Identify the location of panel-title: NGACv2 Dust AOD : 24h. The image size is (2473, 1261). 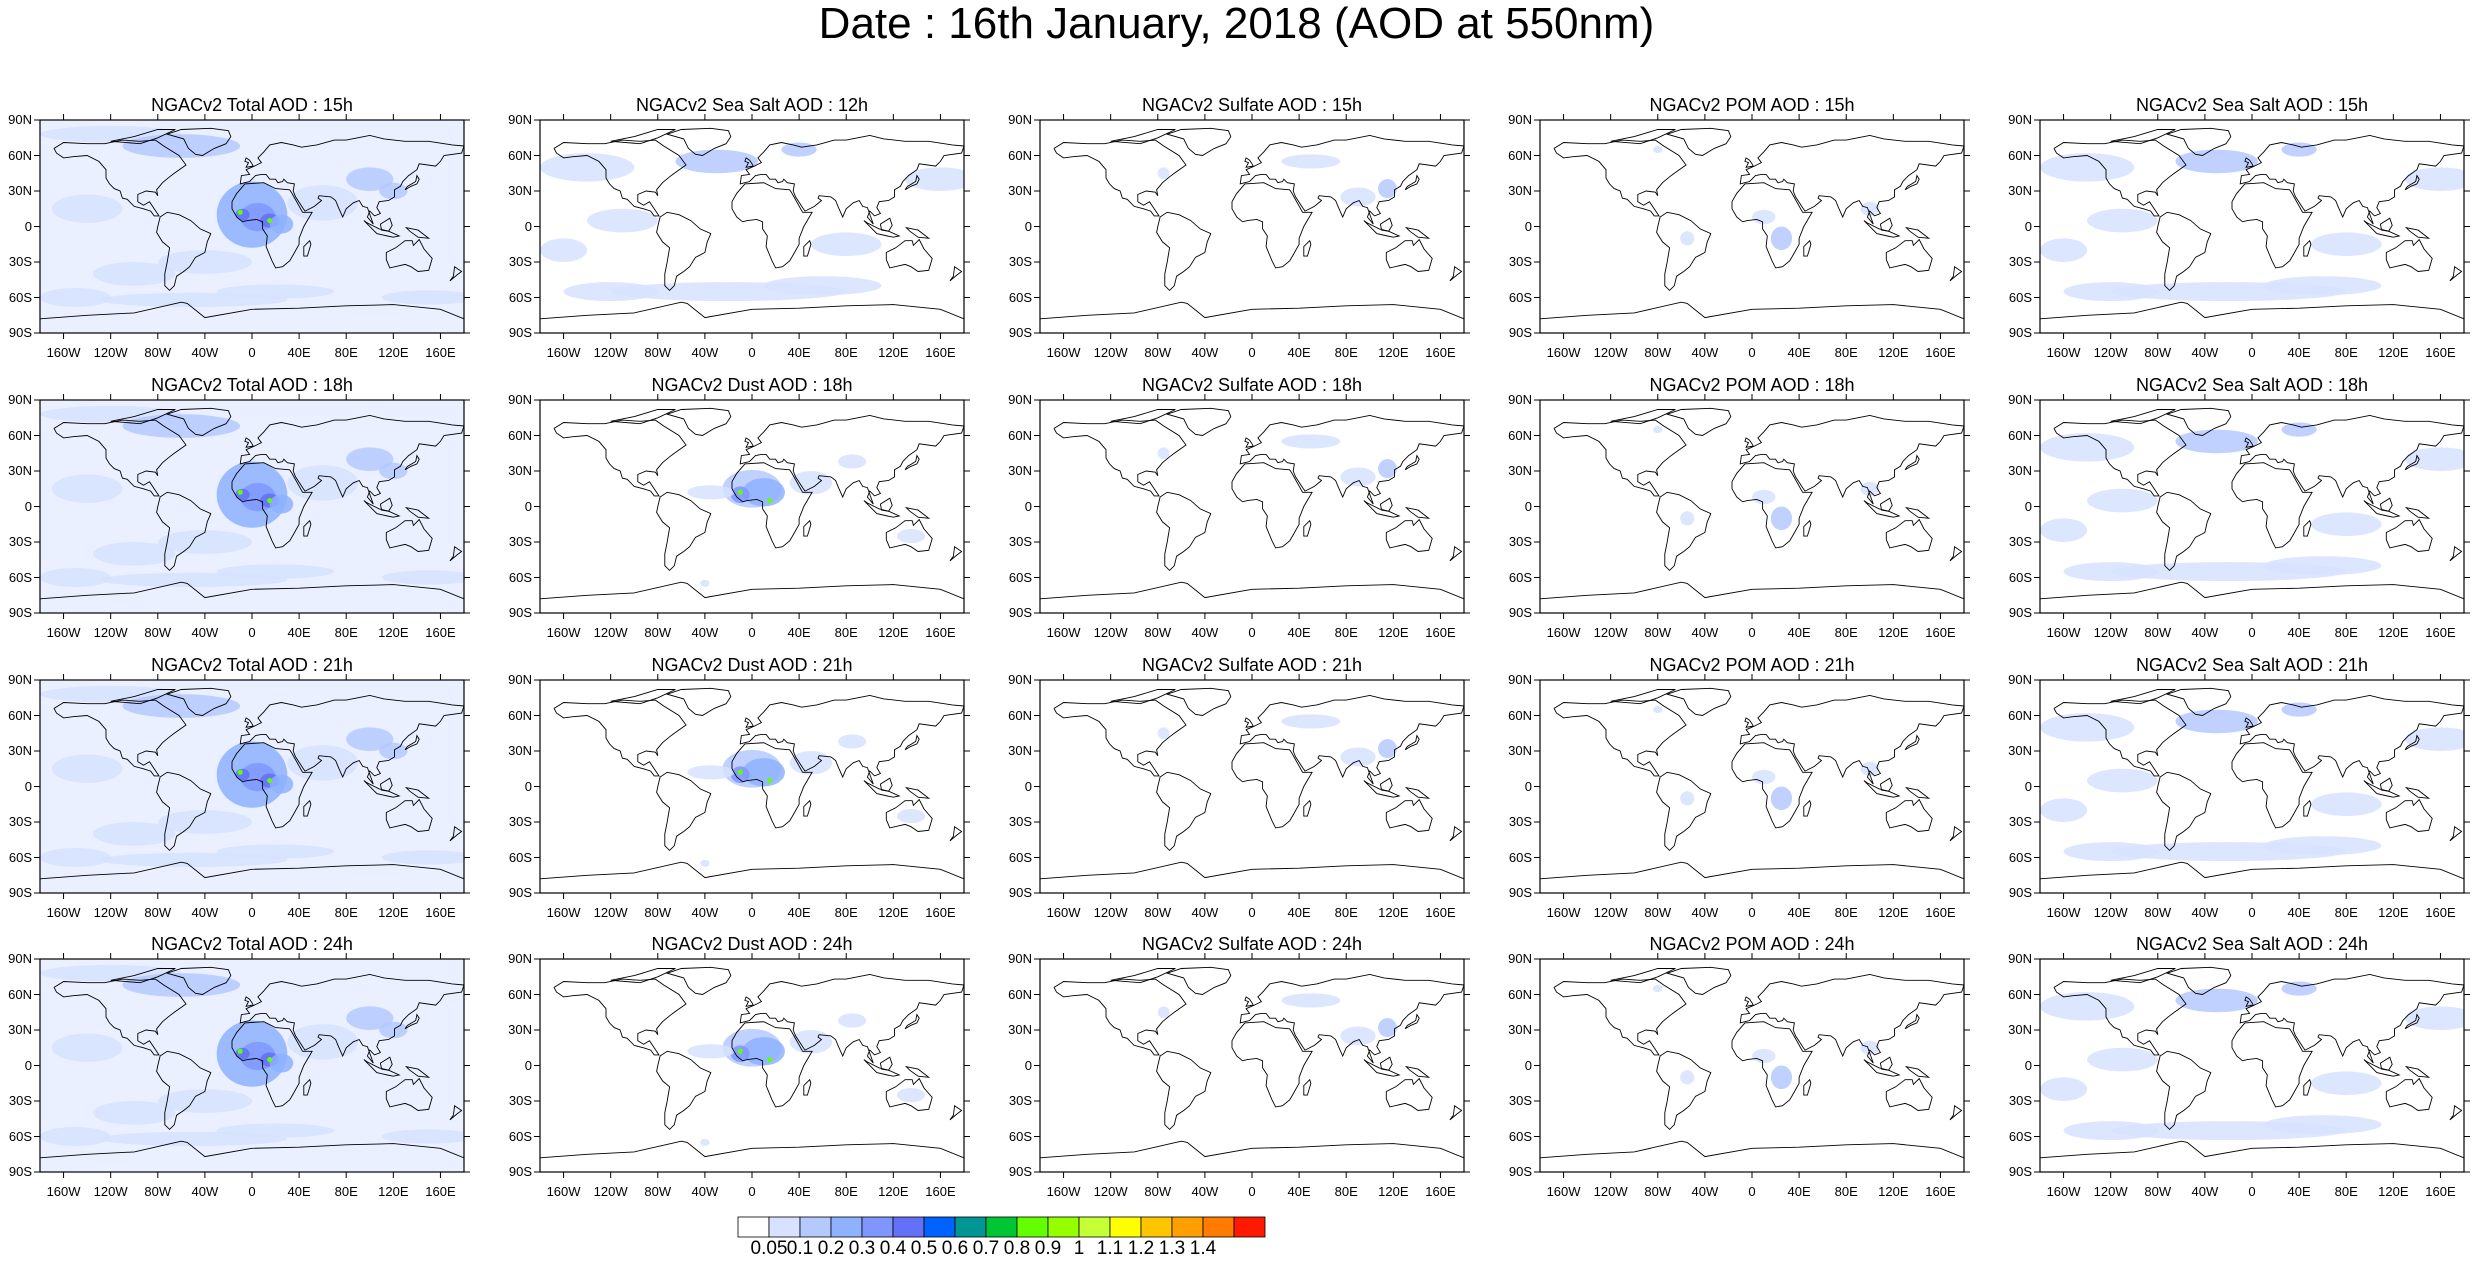
(752, 944).